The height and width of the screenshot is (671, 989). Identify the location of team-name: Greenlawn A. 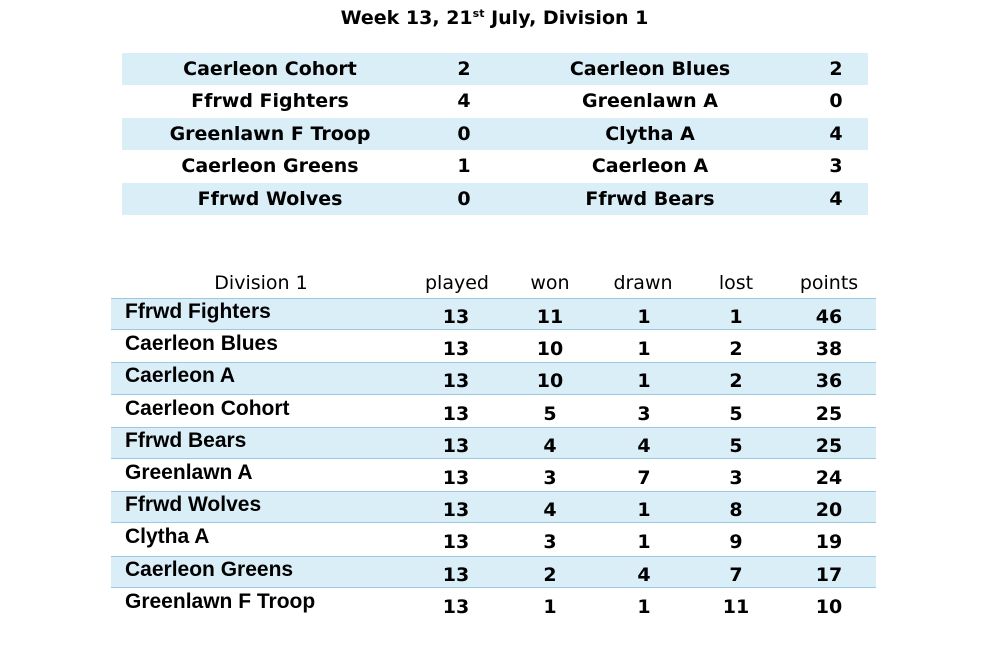
(189, 472).